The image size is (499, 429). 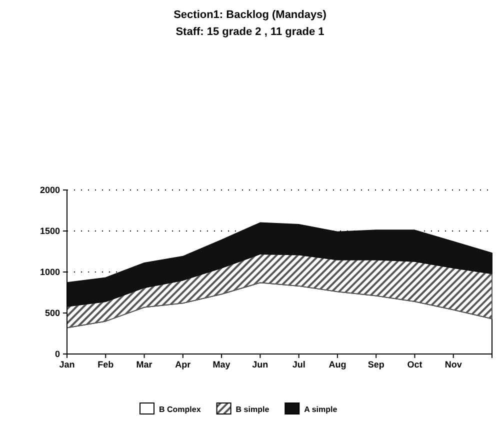 I want to click on y-tick-label: 2000, so click(x=50, y=189).